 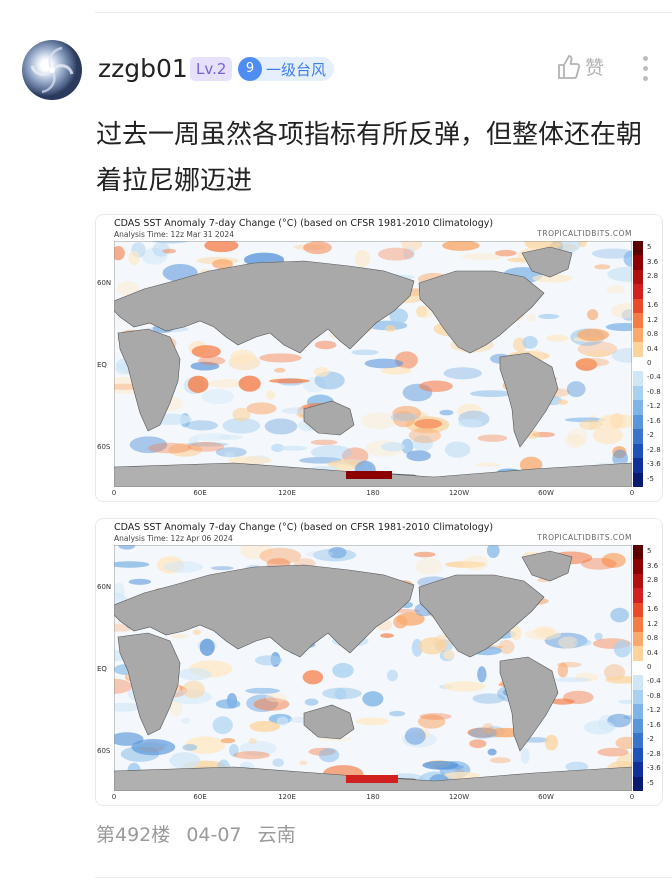 What do you see at coordinates (645, 69) in the screenshot?
I see `more-vertical-icon` at bounding box center [645, 69].